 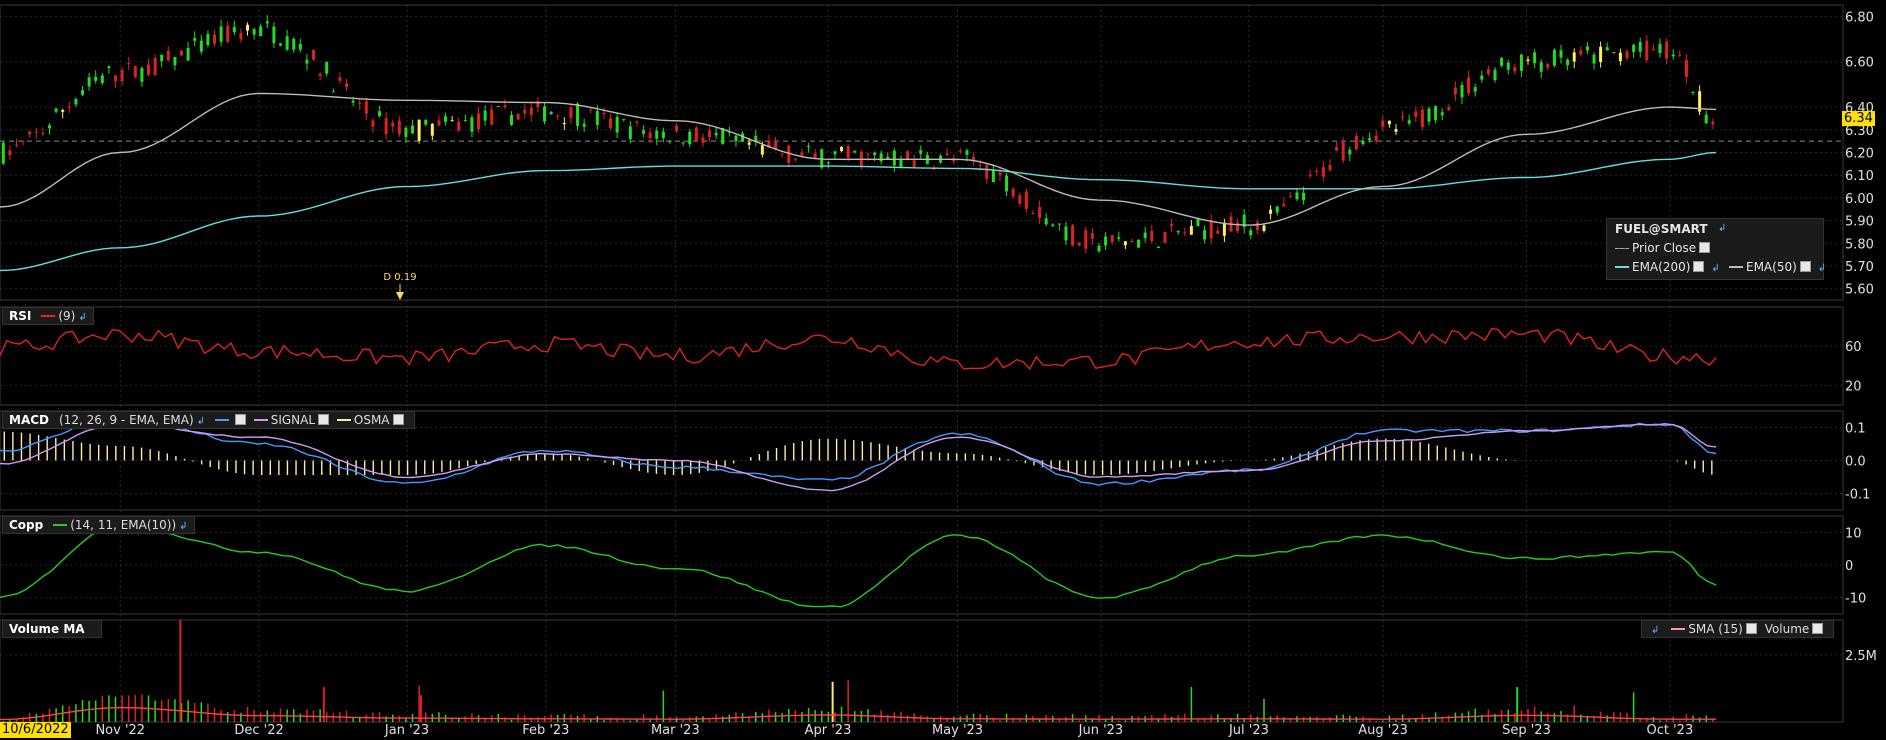 I want to click on rsi-y-tick: 20, so click(x=1853, y=386).